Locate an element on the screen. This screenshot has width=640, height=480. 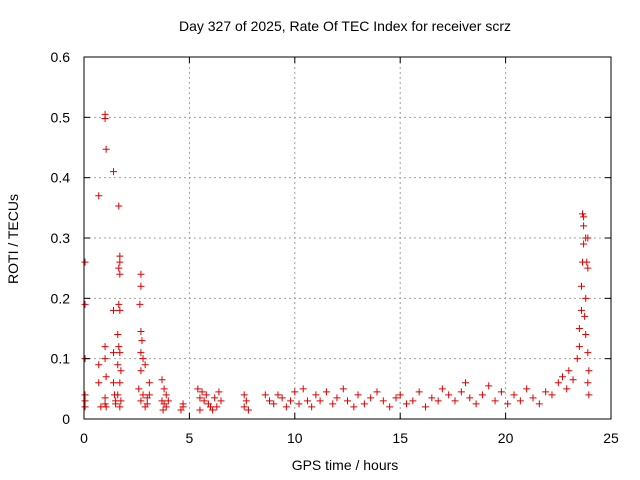
x-tick-label: 15 is located at coordinates (400, 438).